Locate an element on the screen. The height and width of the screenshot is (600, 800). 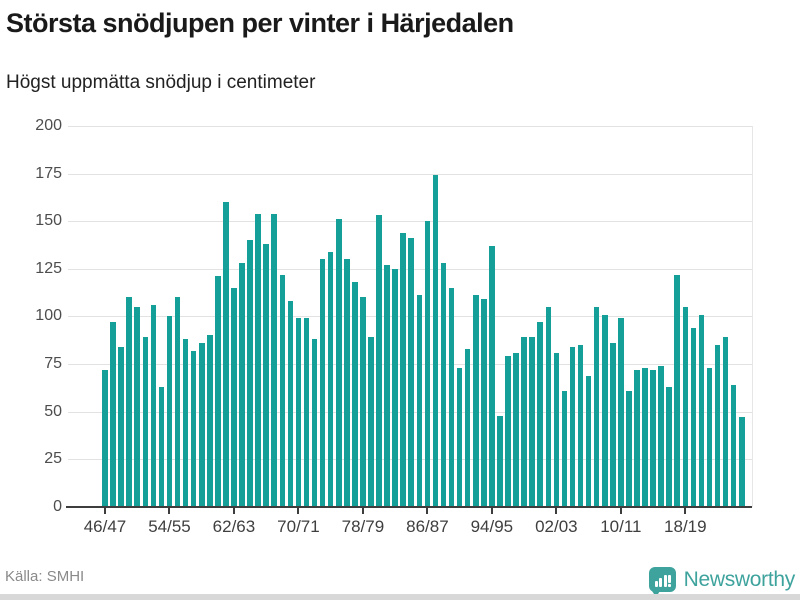
bar-24/25 is located at coordinates (733, 446).